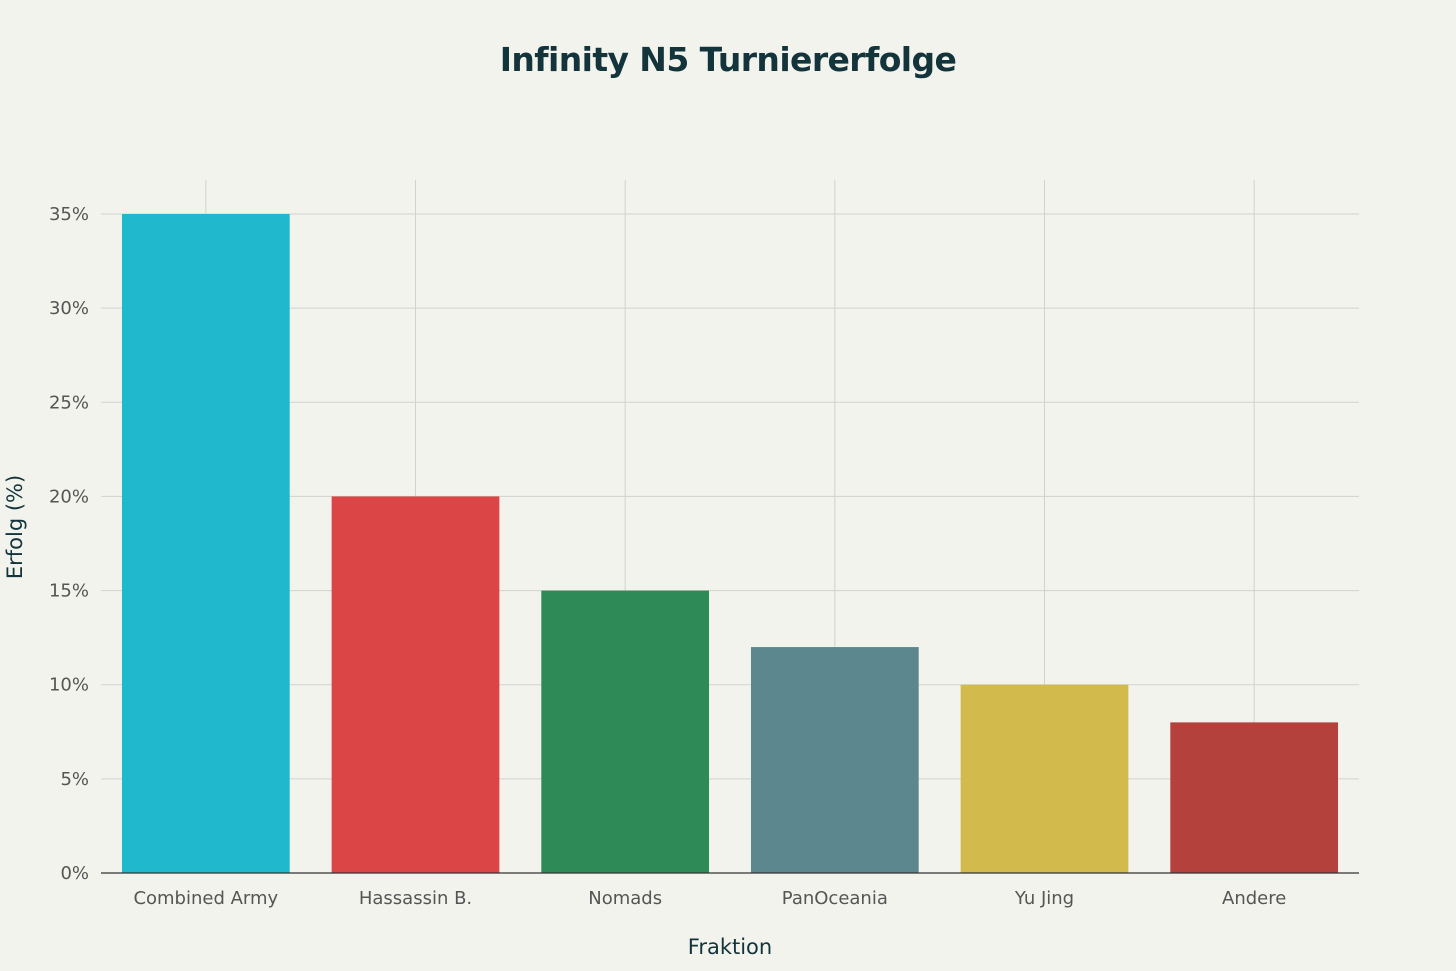 The height and width of the screenshot is (971, 1456). I want to click on y-tick-label: 25%, so click(69, 402).